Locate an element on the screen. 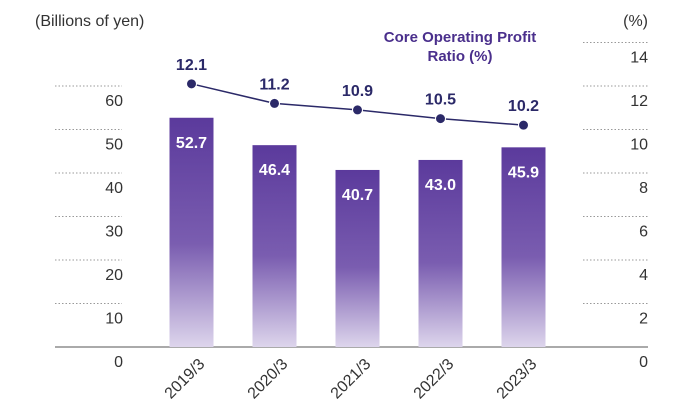  y-tick-label: 30 is located at coordinates (114, 232).